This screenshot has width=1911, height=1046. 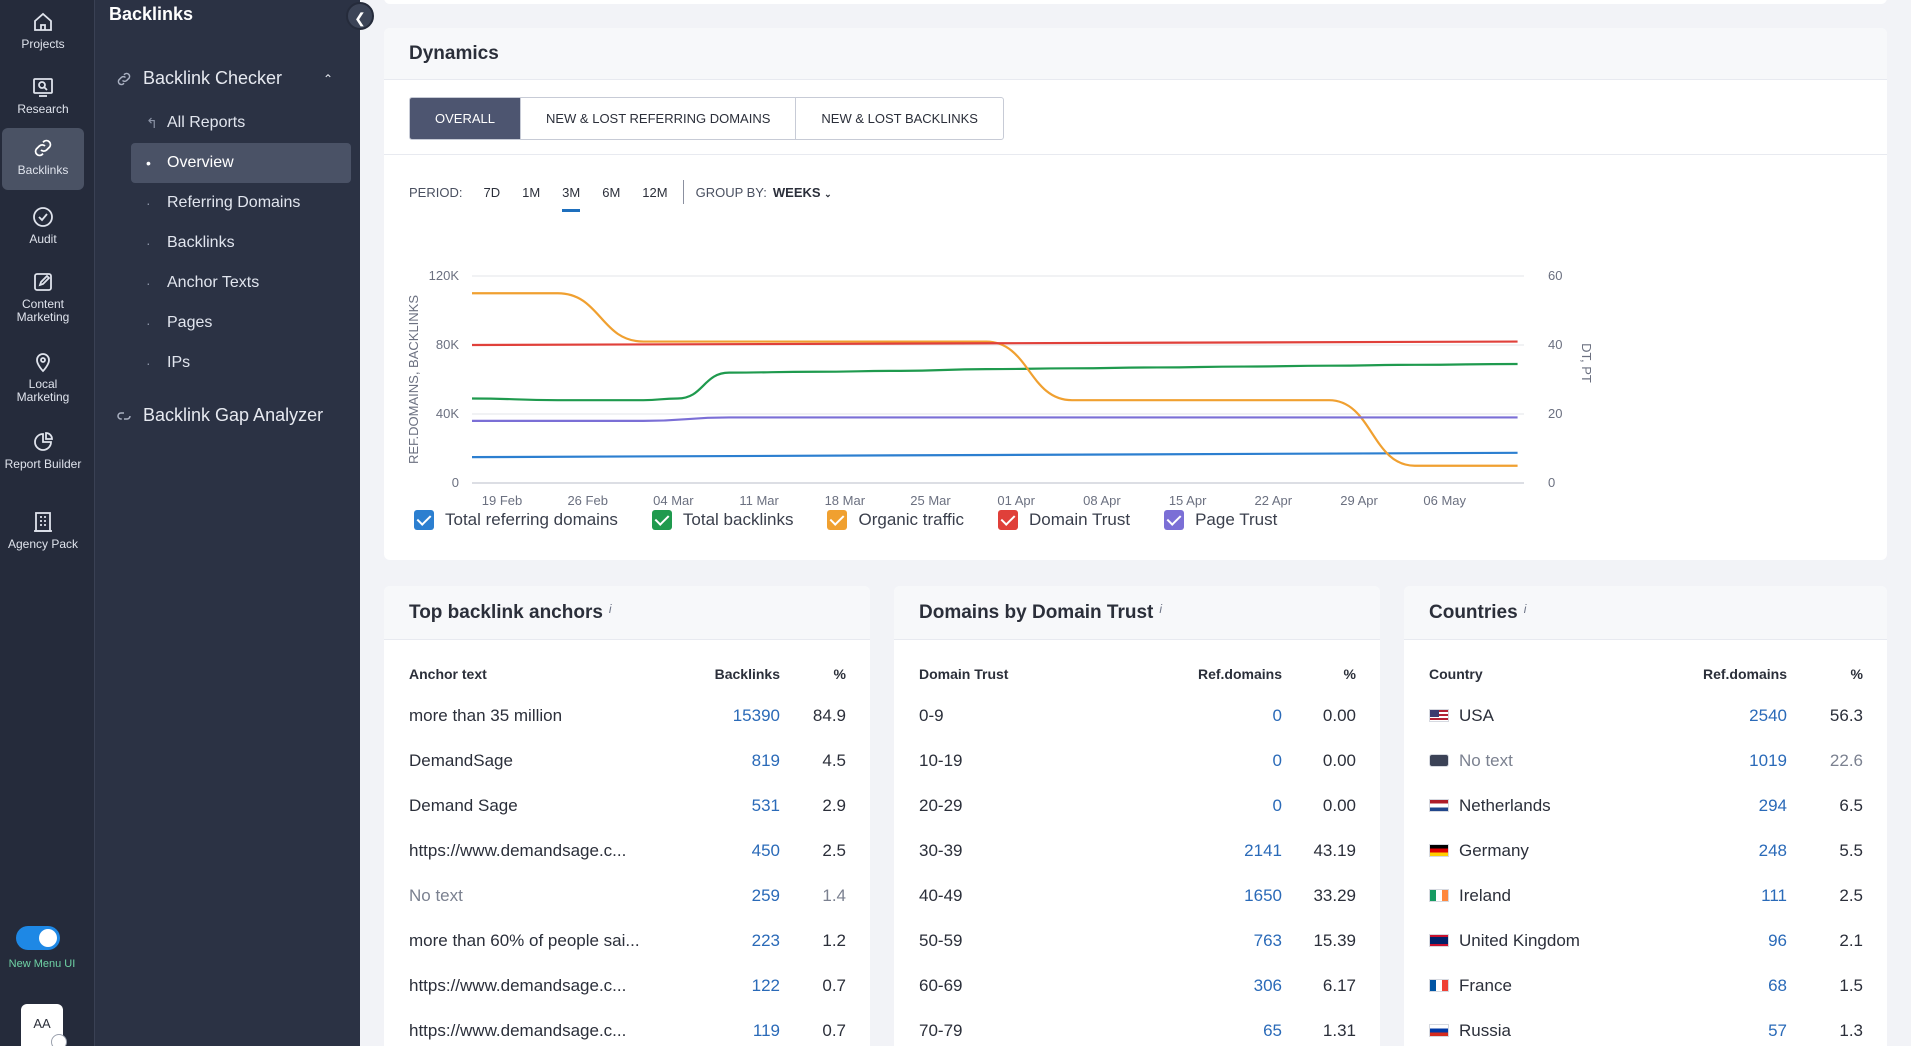 What do you see at coordinates (1267, 985) in the screenshot?
I see `ref-domains-link: 306` at bounding box center [1267, 985].